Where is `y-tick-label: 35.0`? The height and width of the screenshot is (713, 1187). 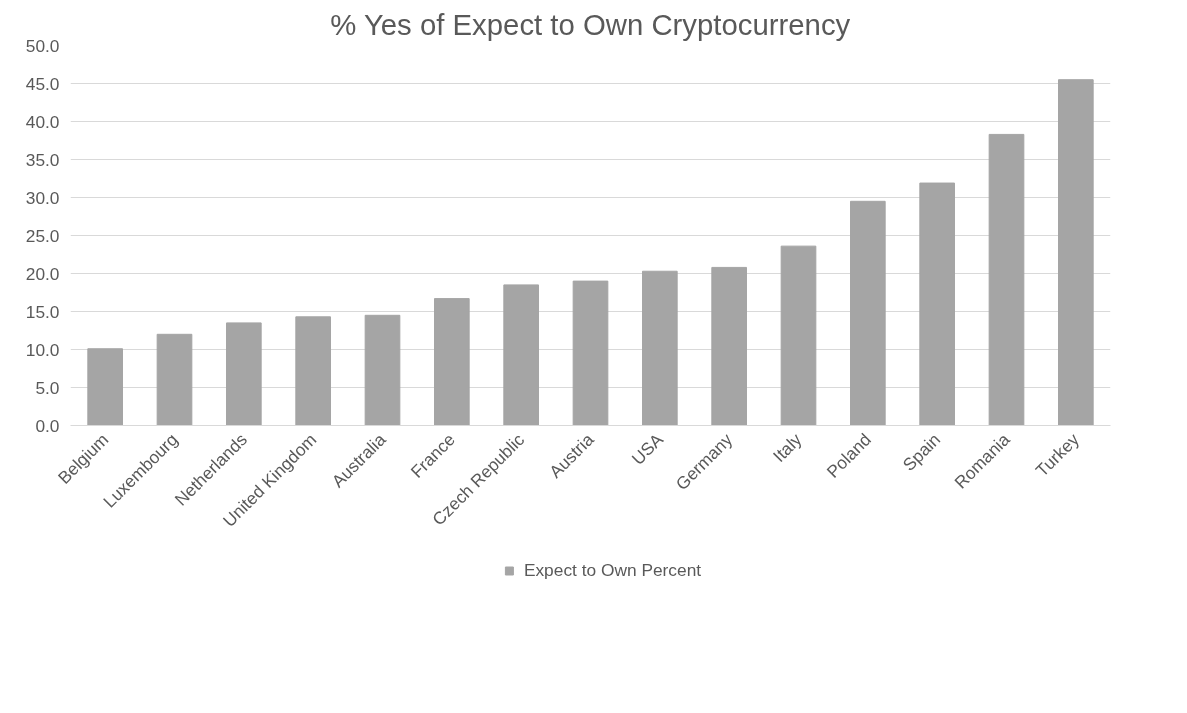 y-tick-label: 35.0 is located at coordinates (42, 159).